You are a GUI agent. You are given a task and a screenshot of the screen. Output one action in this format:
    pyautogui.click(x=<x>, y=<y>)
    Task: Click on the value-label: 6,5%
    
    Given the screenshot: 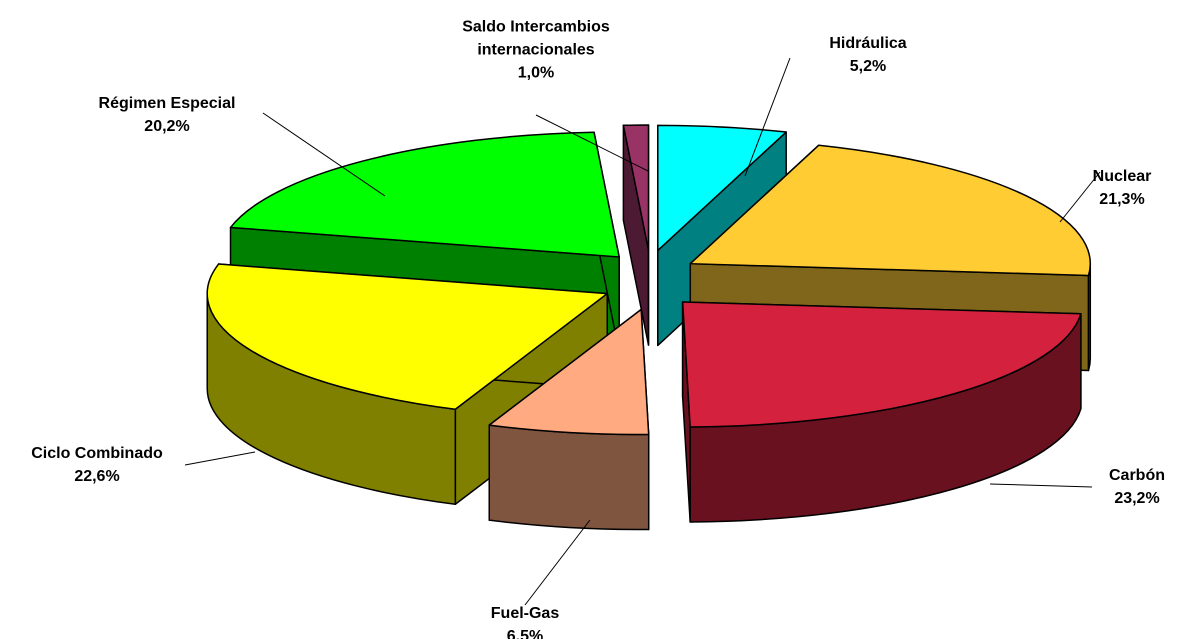 What is the action you would take?
    pyautogui.click(x=525, y=633)
    